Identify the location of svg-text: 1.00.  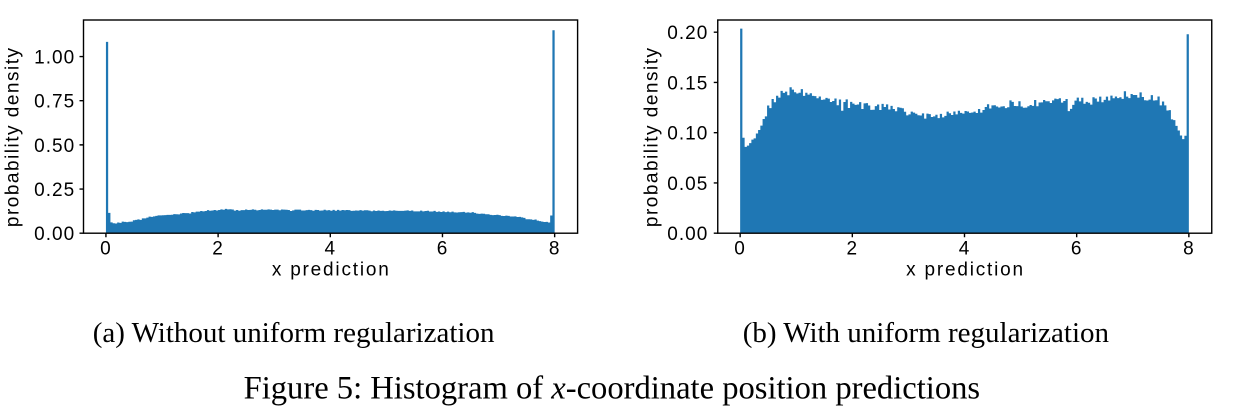
(54, 58).